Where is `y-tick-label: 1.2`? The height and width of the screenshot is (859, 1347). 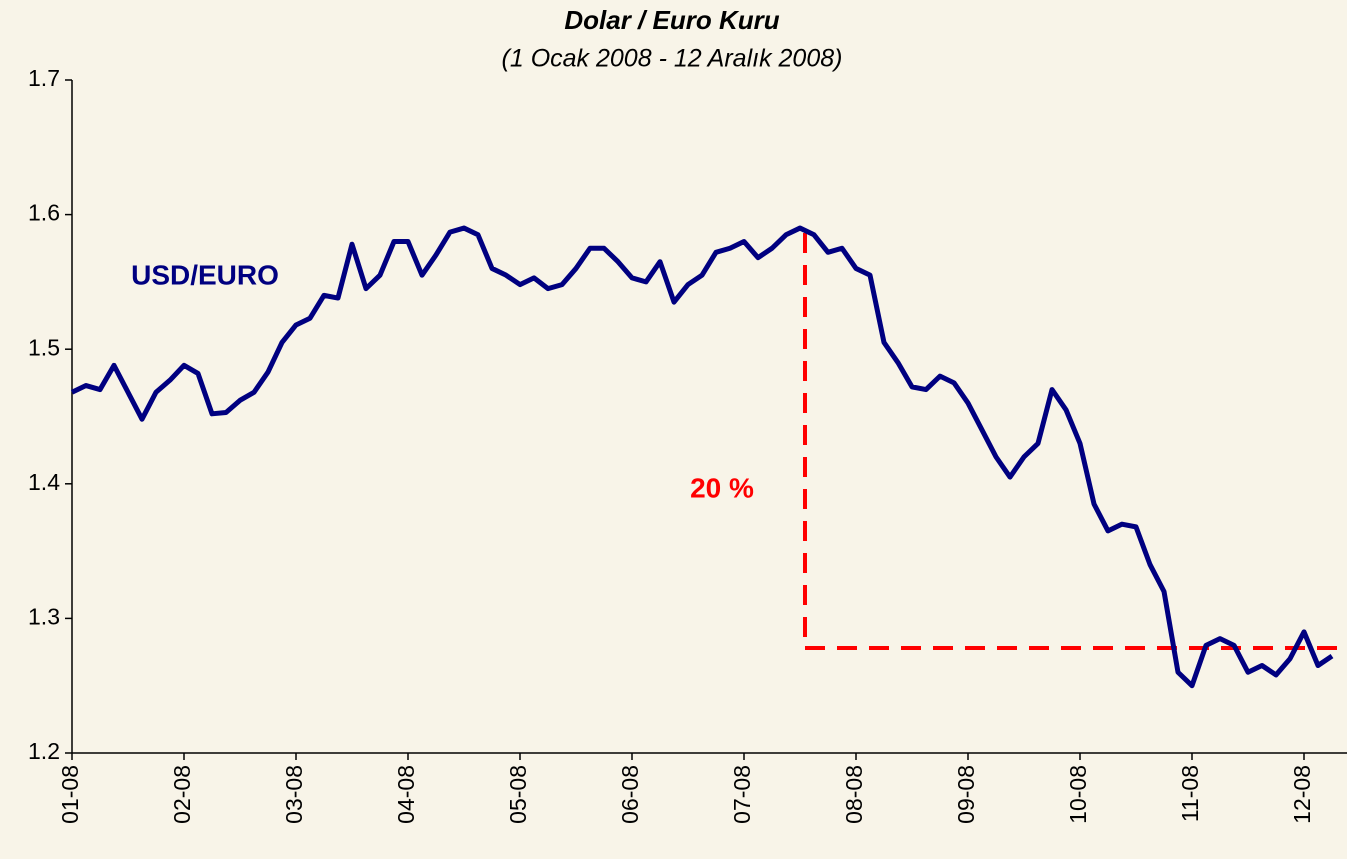
y-tick-label: 1.2 is located at coordinates (44, 751).